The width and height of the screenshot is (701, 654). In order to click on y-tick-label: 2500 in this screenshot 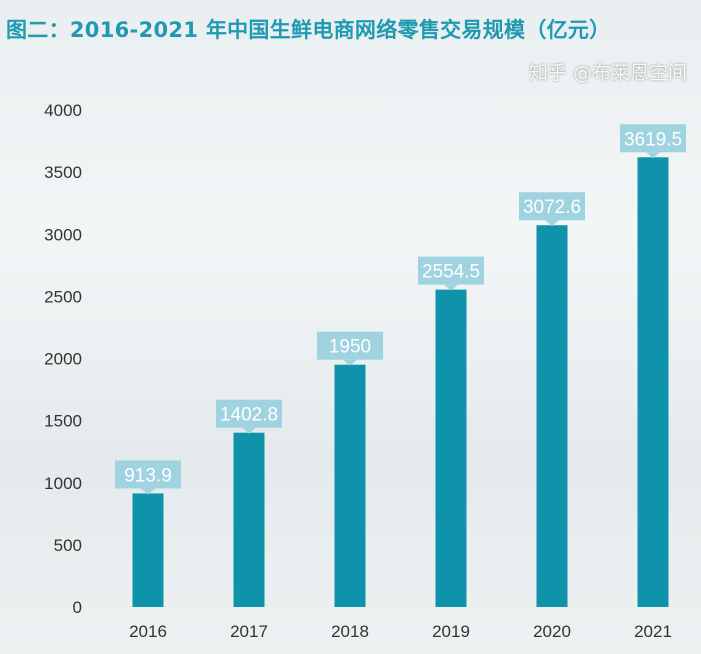, I will do `click(63, 296)`.